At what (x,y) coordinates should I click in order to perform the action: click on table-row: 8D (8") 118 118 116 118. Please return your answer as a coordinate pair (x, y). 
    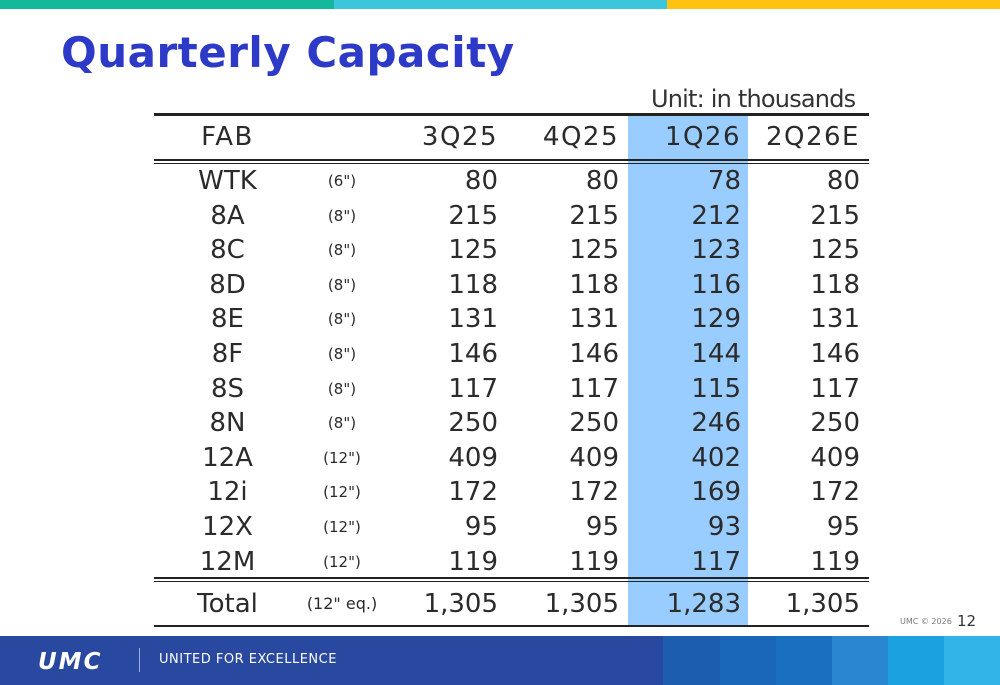
    Looking at the image, I should click on (511, 285).